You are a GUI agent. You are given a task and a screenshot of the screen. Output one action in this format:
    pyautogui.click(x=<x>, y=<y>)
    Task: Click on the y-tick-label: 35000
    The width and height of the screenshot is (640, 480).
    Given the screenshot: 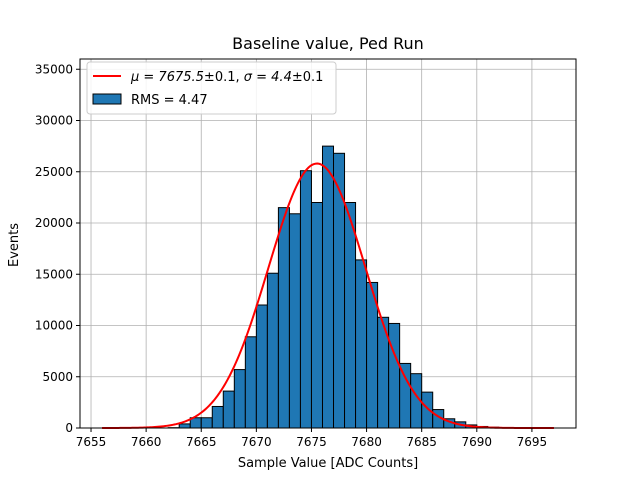 What is the action you would take?
    pyautogui.click(x=54, y=69)
    